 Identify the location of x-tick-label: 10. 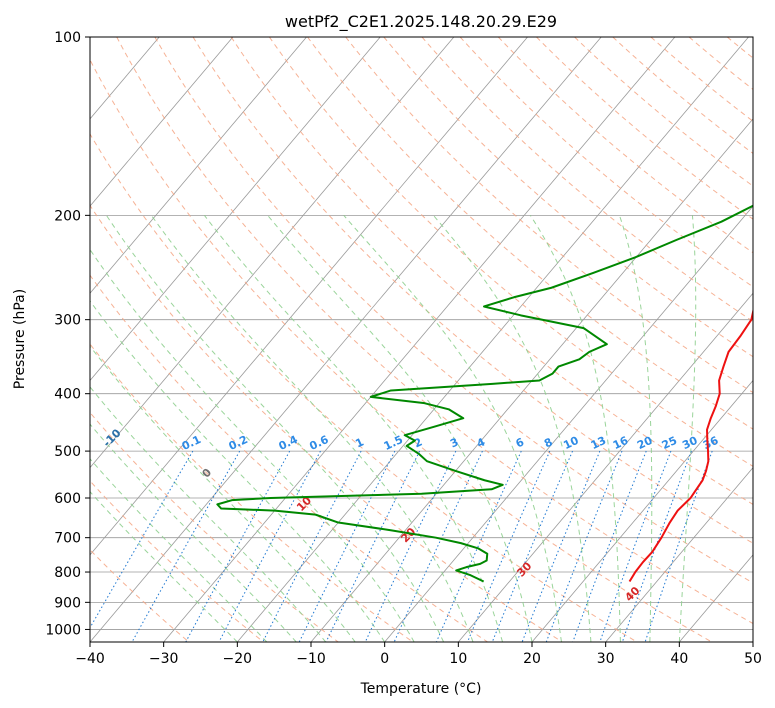
(458, 659).